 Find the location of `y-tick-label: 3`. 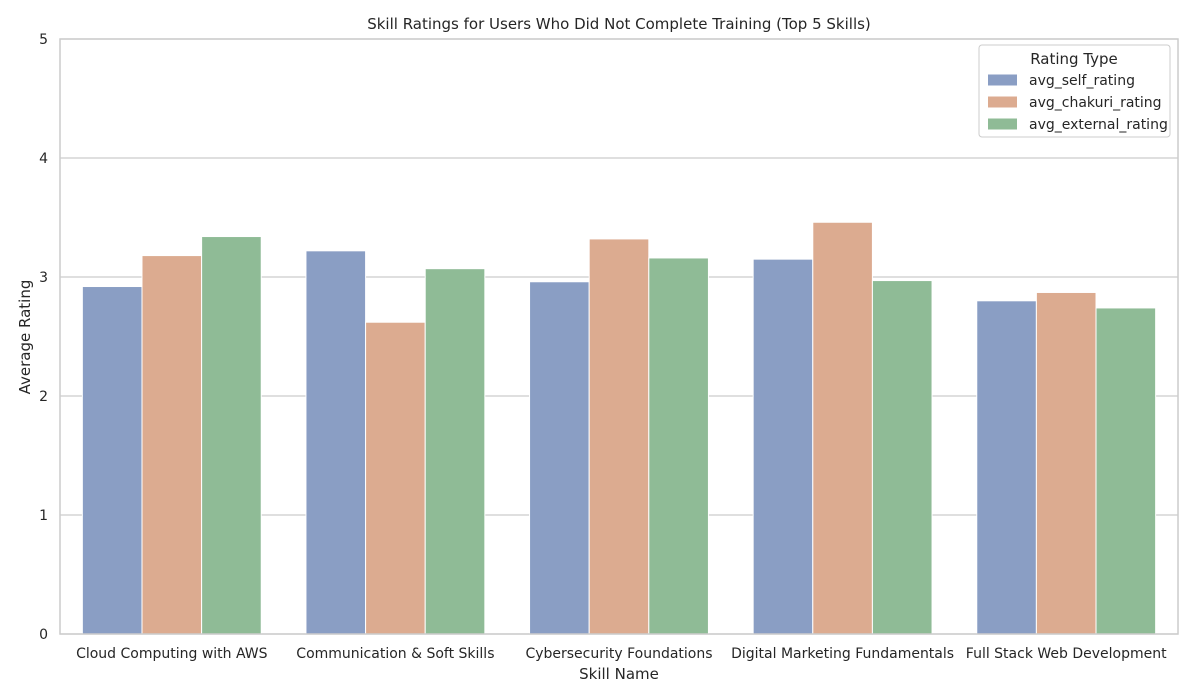

y-tick-label: 3 is located at coordinates (43, 278).